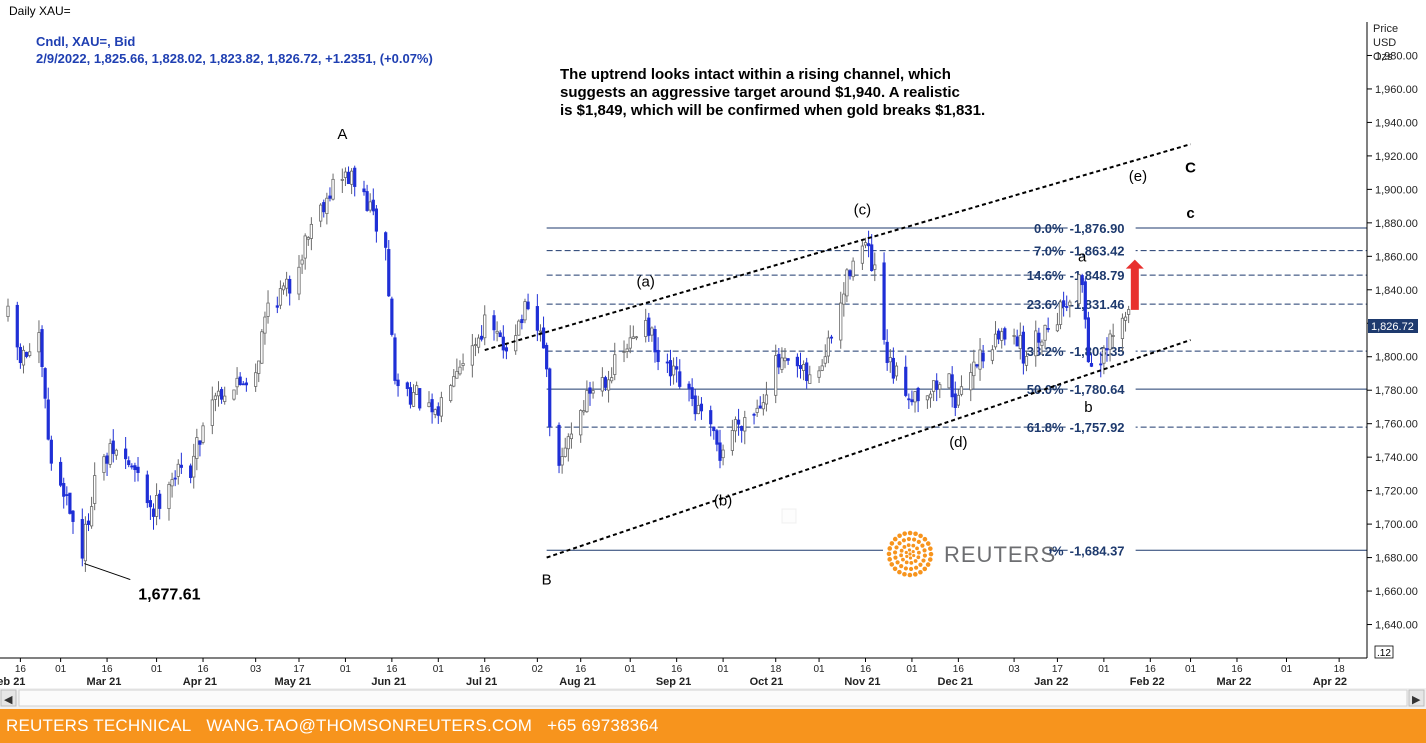  I want to click on scroll-right-button, so click(1416, 698).